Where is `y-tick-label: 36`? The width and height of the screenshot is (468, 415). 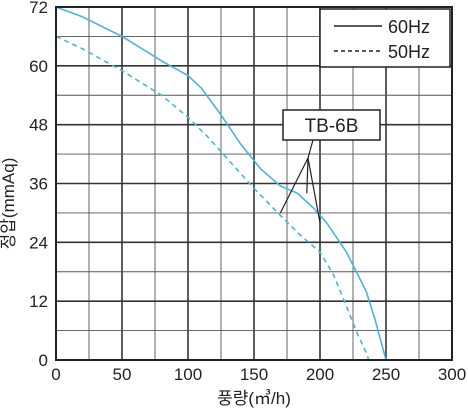 y-tick-label: 36 is located at coordinates (38, 184).